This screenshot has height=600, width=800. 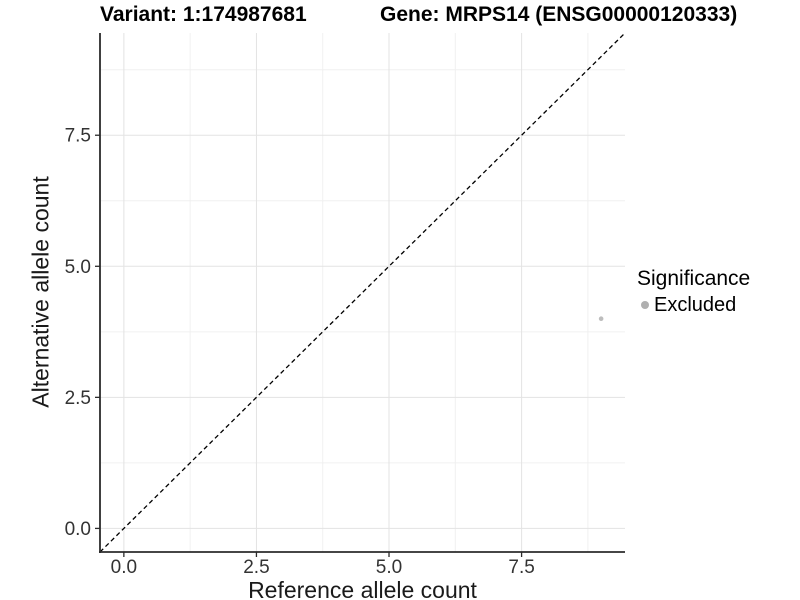 What do you see at coordinates (694, 278) in the screenshot?
I see `legend-title: Significance` at bounding box center [694, 278].